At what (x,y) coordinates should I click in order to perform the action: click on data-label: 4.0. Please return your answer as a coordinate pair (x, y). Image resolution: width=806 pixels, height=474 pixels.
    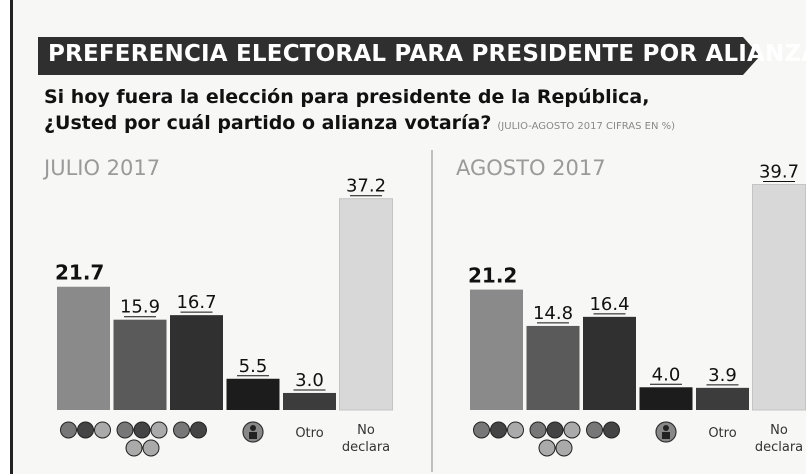
    Looking at the image, I should click on (666, 374).